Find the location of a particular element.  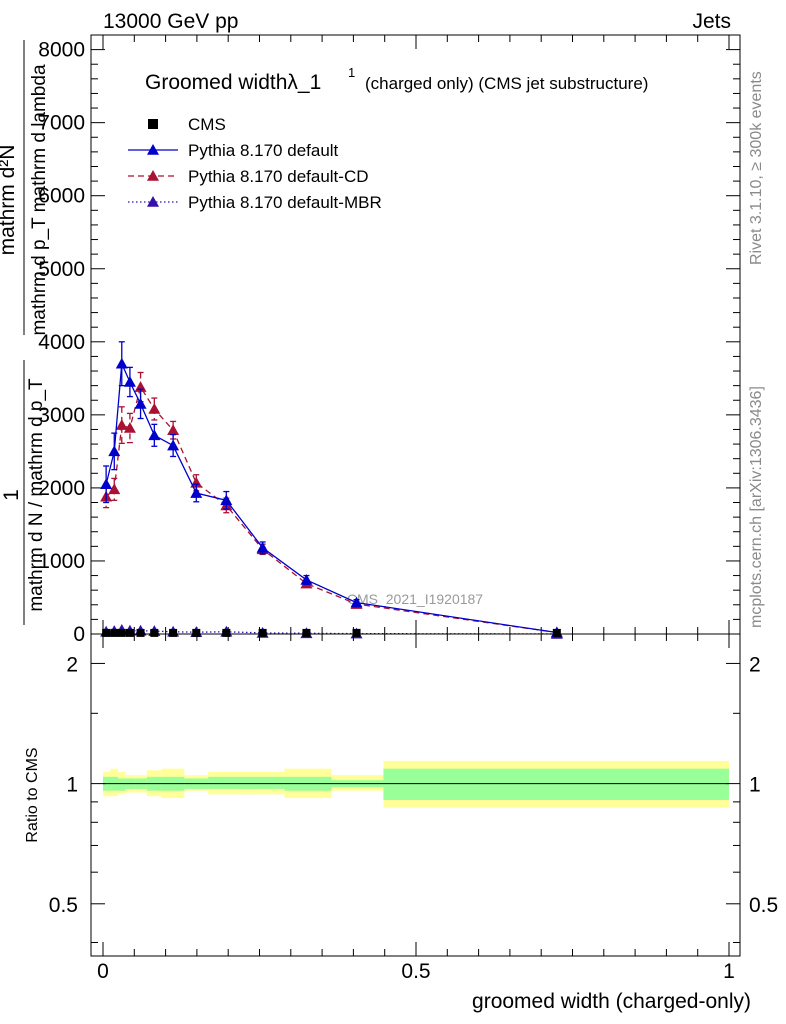

legend-label: CMS is located at coordinates (207, 124).